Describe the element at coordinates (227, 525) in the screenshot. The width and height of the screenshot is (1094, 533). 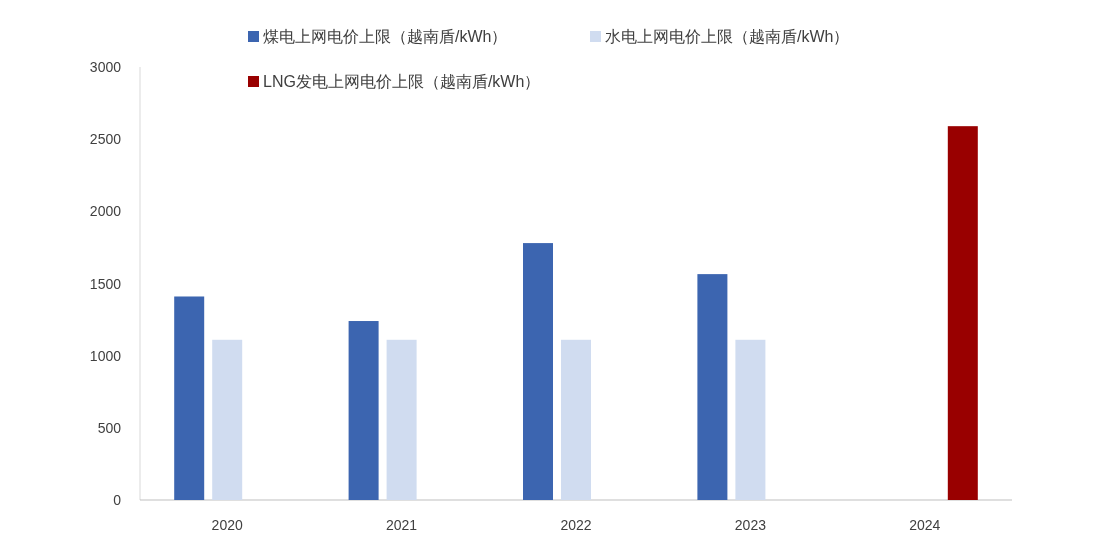
I see `x-tick-label: 2020` at that location.